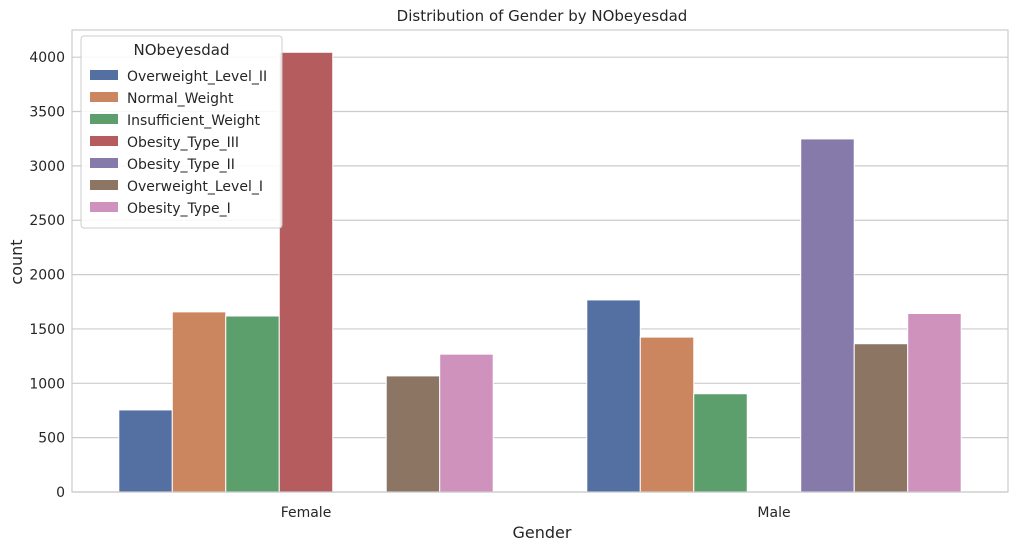  Describe the element at coordinates (194, 121) in the screenshot. I see `legend-label: Insufficient_Weight` at that location.